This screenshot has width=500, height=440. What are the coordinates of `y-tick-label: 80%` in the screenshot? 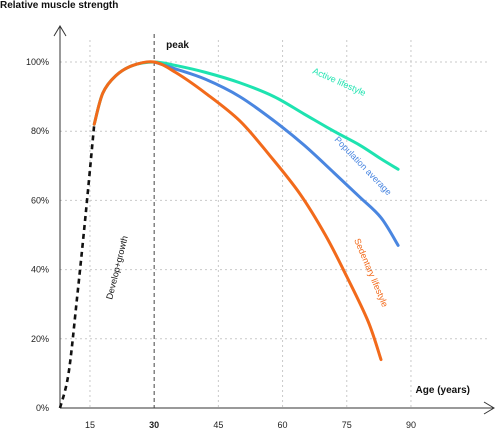 It's located at (40, 131).